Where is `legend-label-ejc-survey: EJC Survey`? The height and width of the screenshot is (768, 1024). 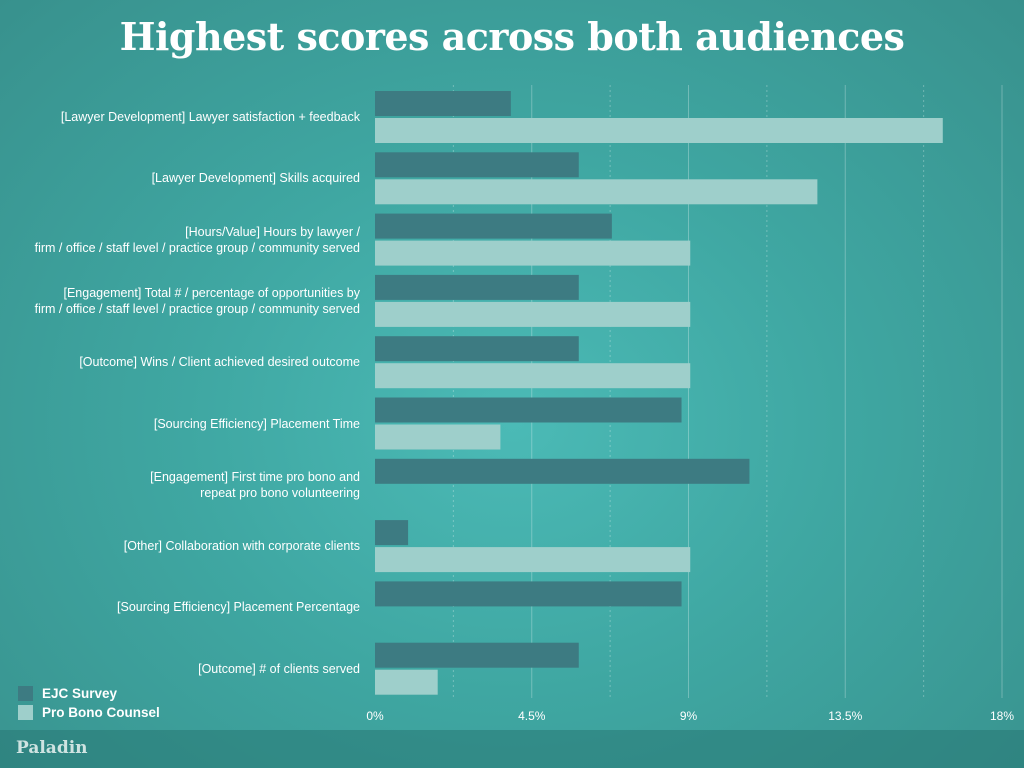
legend-label-ejc-survey: EJC Survey is located at coordinates (80, 693).